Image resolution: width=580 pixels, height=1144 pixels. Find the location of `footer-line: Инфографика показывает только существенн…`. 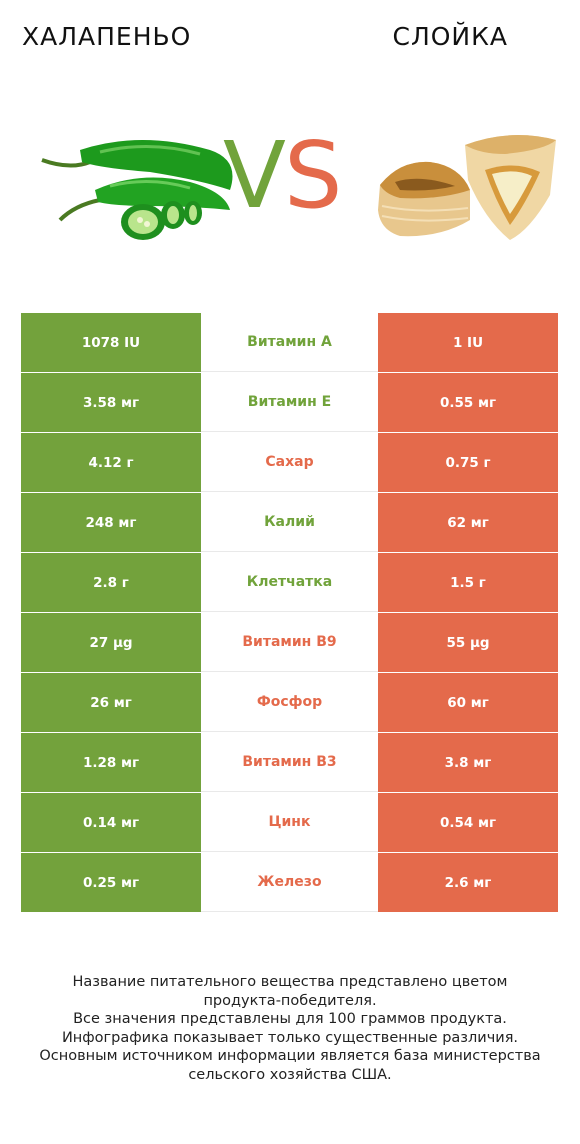

footer-line: Инфографика показывает только существенн… is located at coordinates (290, 1037).